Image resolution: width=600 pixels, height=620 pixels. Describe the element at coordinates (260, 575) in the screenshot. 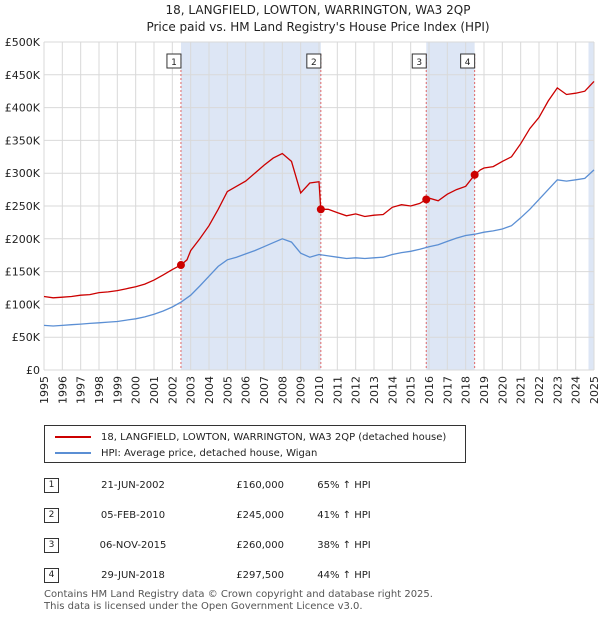

I see `sale-price: £297,500` at that location.